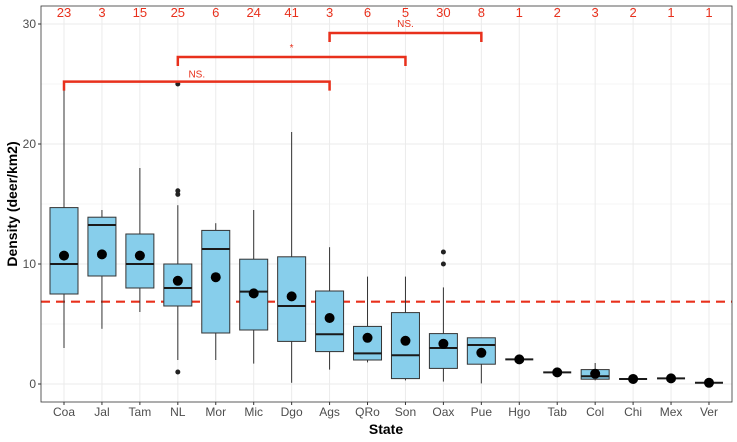 This screenshot has width=737, height=442. What do you see at coordinates (386, 429) in the screenshot?
I see `x-axis-title: State` at bounding box center [386, 429].